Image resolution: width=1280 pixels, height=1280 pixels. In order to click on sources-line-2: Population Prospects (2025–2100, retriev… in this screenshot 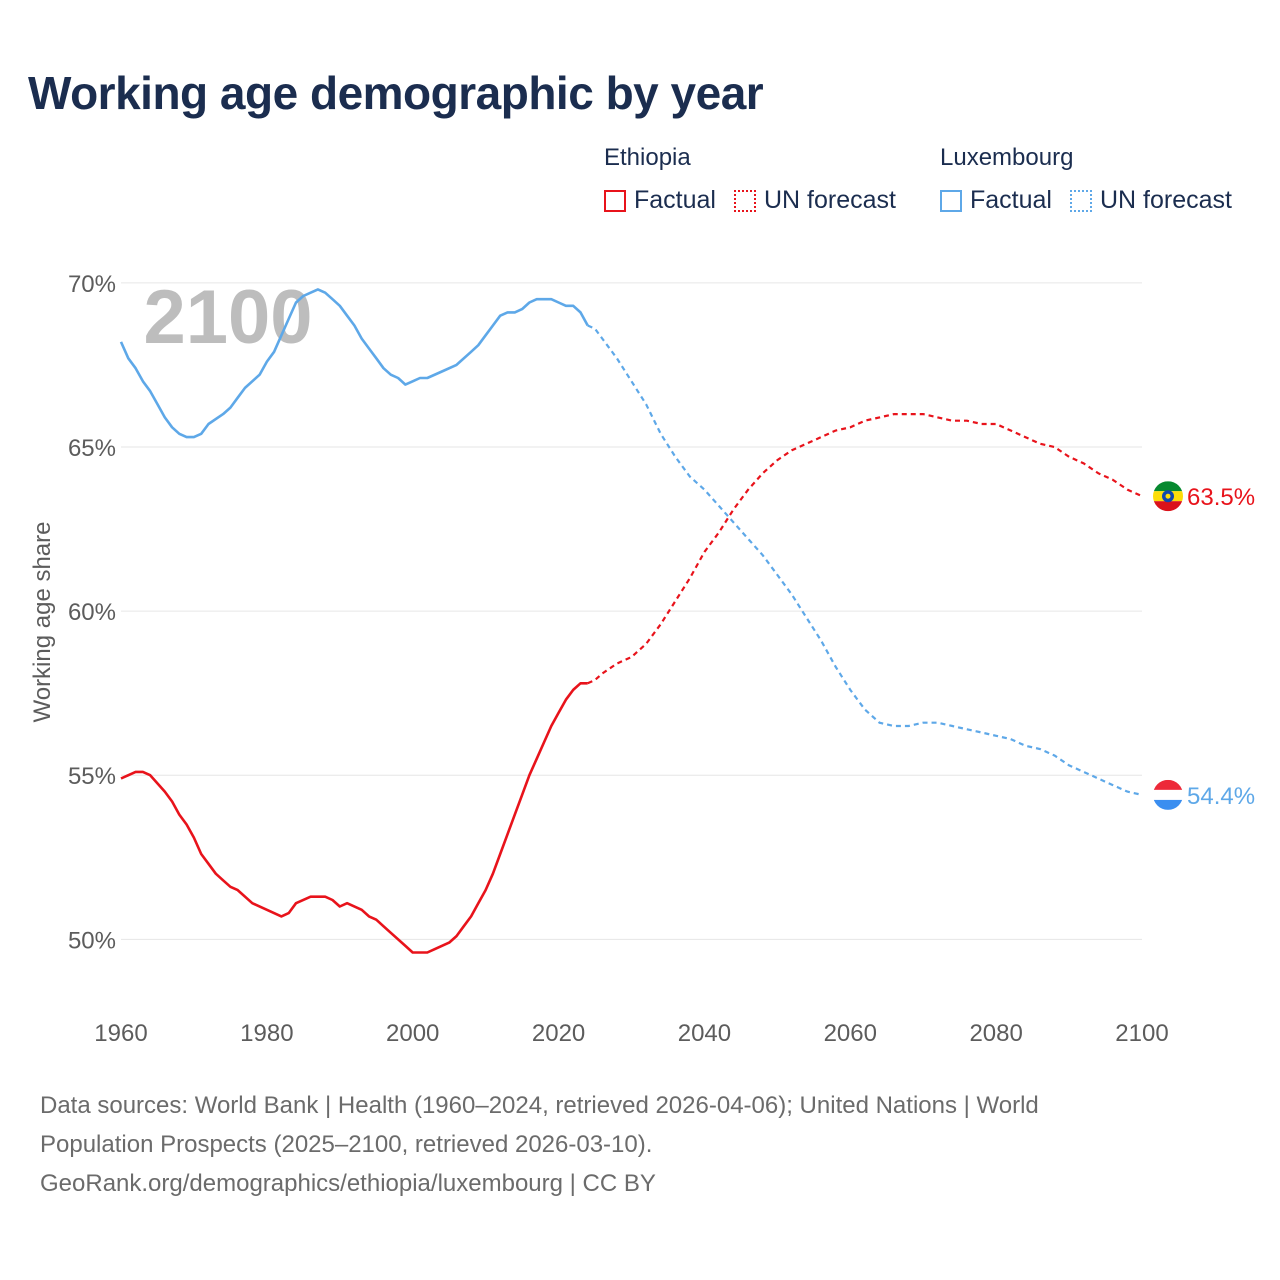, I will do `click(346, 1144)`.